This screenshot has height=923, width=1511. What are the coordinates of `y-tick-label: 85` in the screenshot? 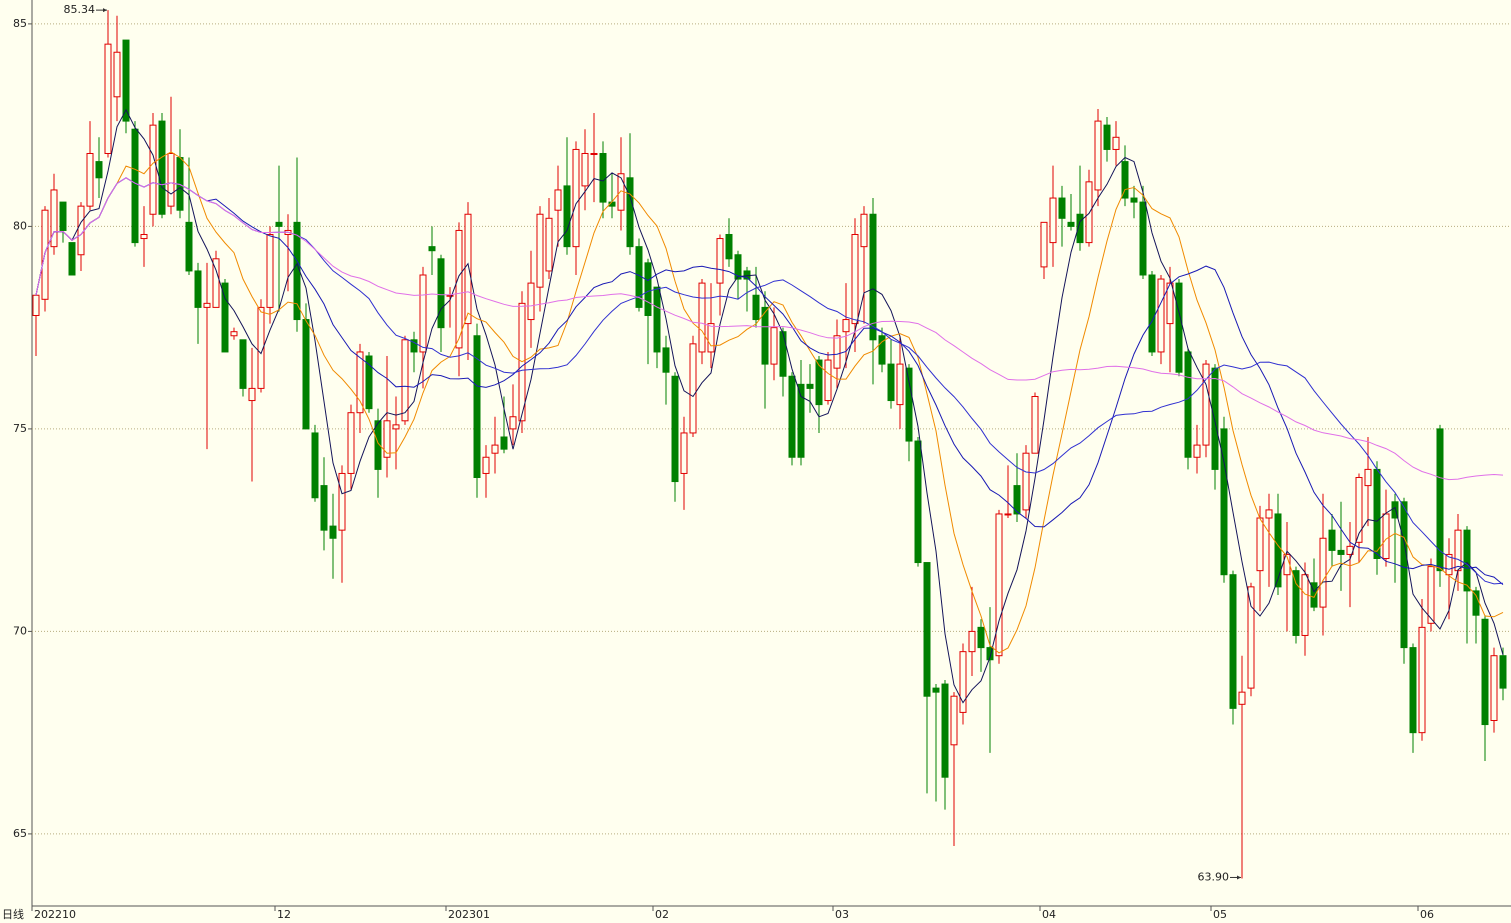 It's located at (20, 23).